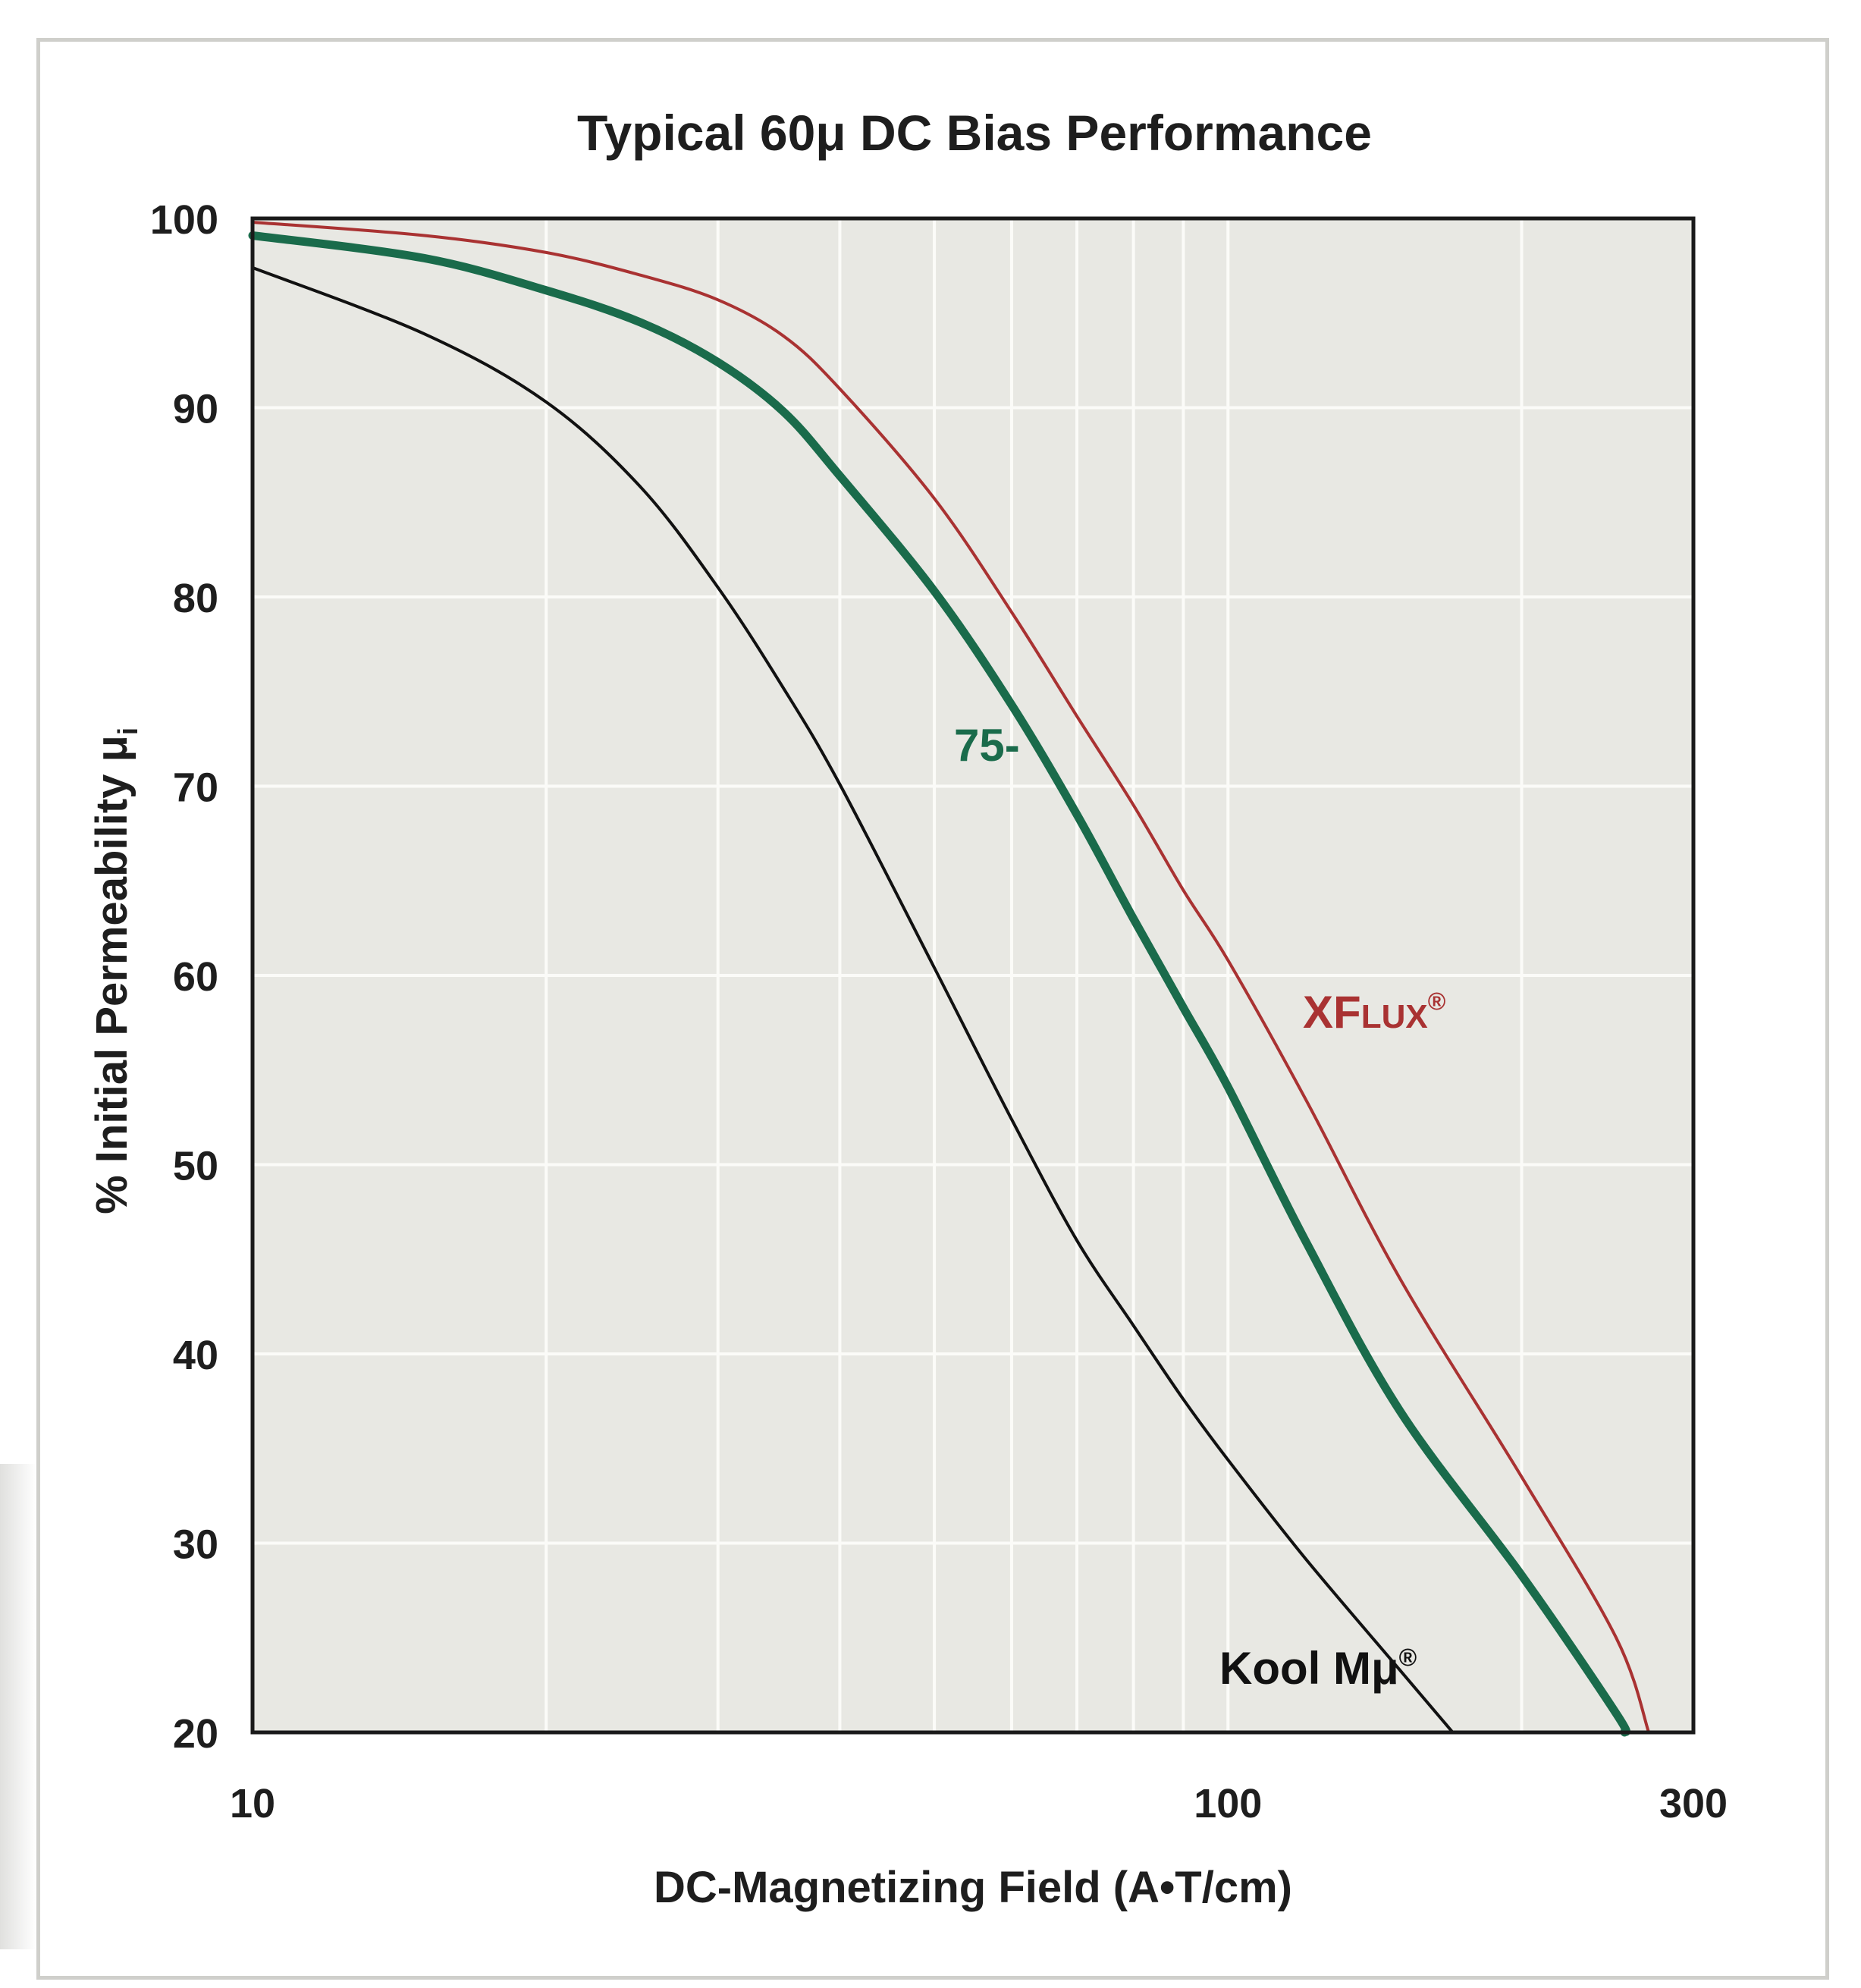  I want to click on series-label-75: 75-, so click(987, 745).